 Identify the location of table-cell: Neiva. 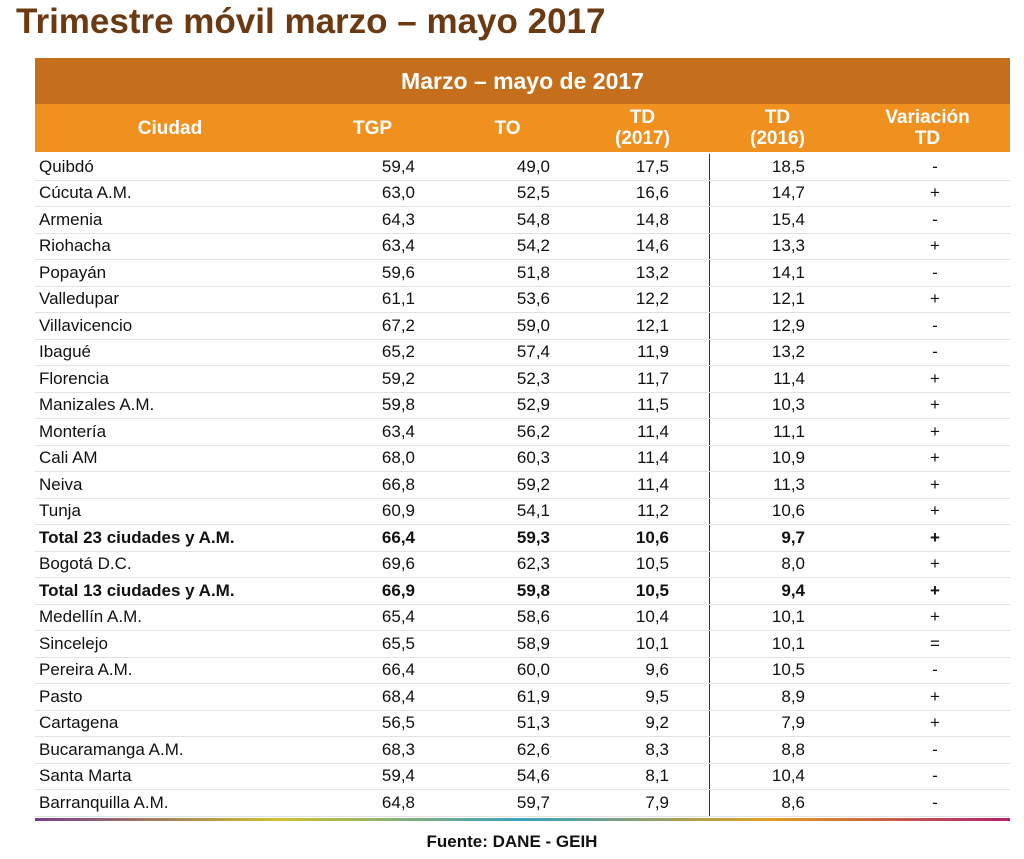
(61, 484).